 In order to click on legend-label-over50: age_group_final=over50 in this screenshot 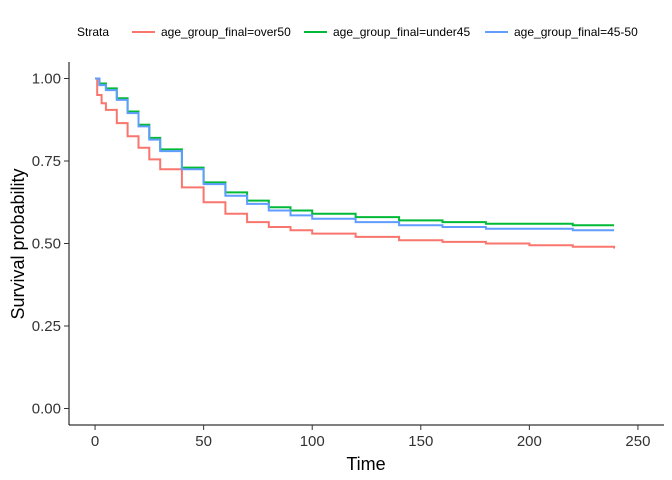, I will do `click(226, 32)`.